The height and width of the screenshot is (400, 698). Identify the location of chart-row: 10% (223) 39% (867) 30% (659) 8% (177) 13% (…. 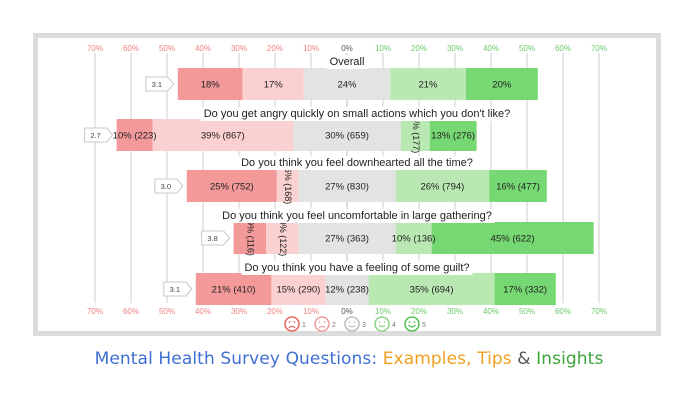
(299, 130).